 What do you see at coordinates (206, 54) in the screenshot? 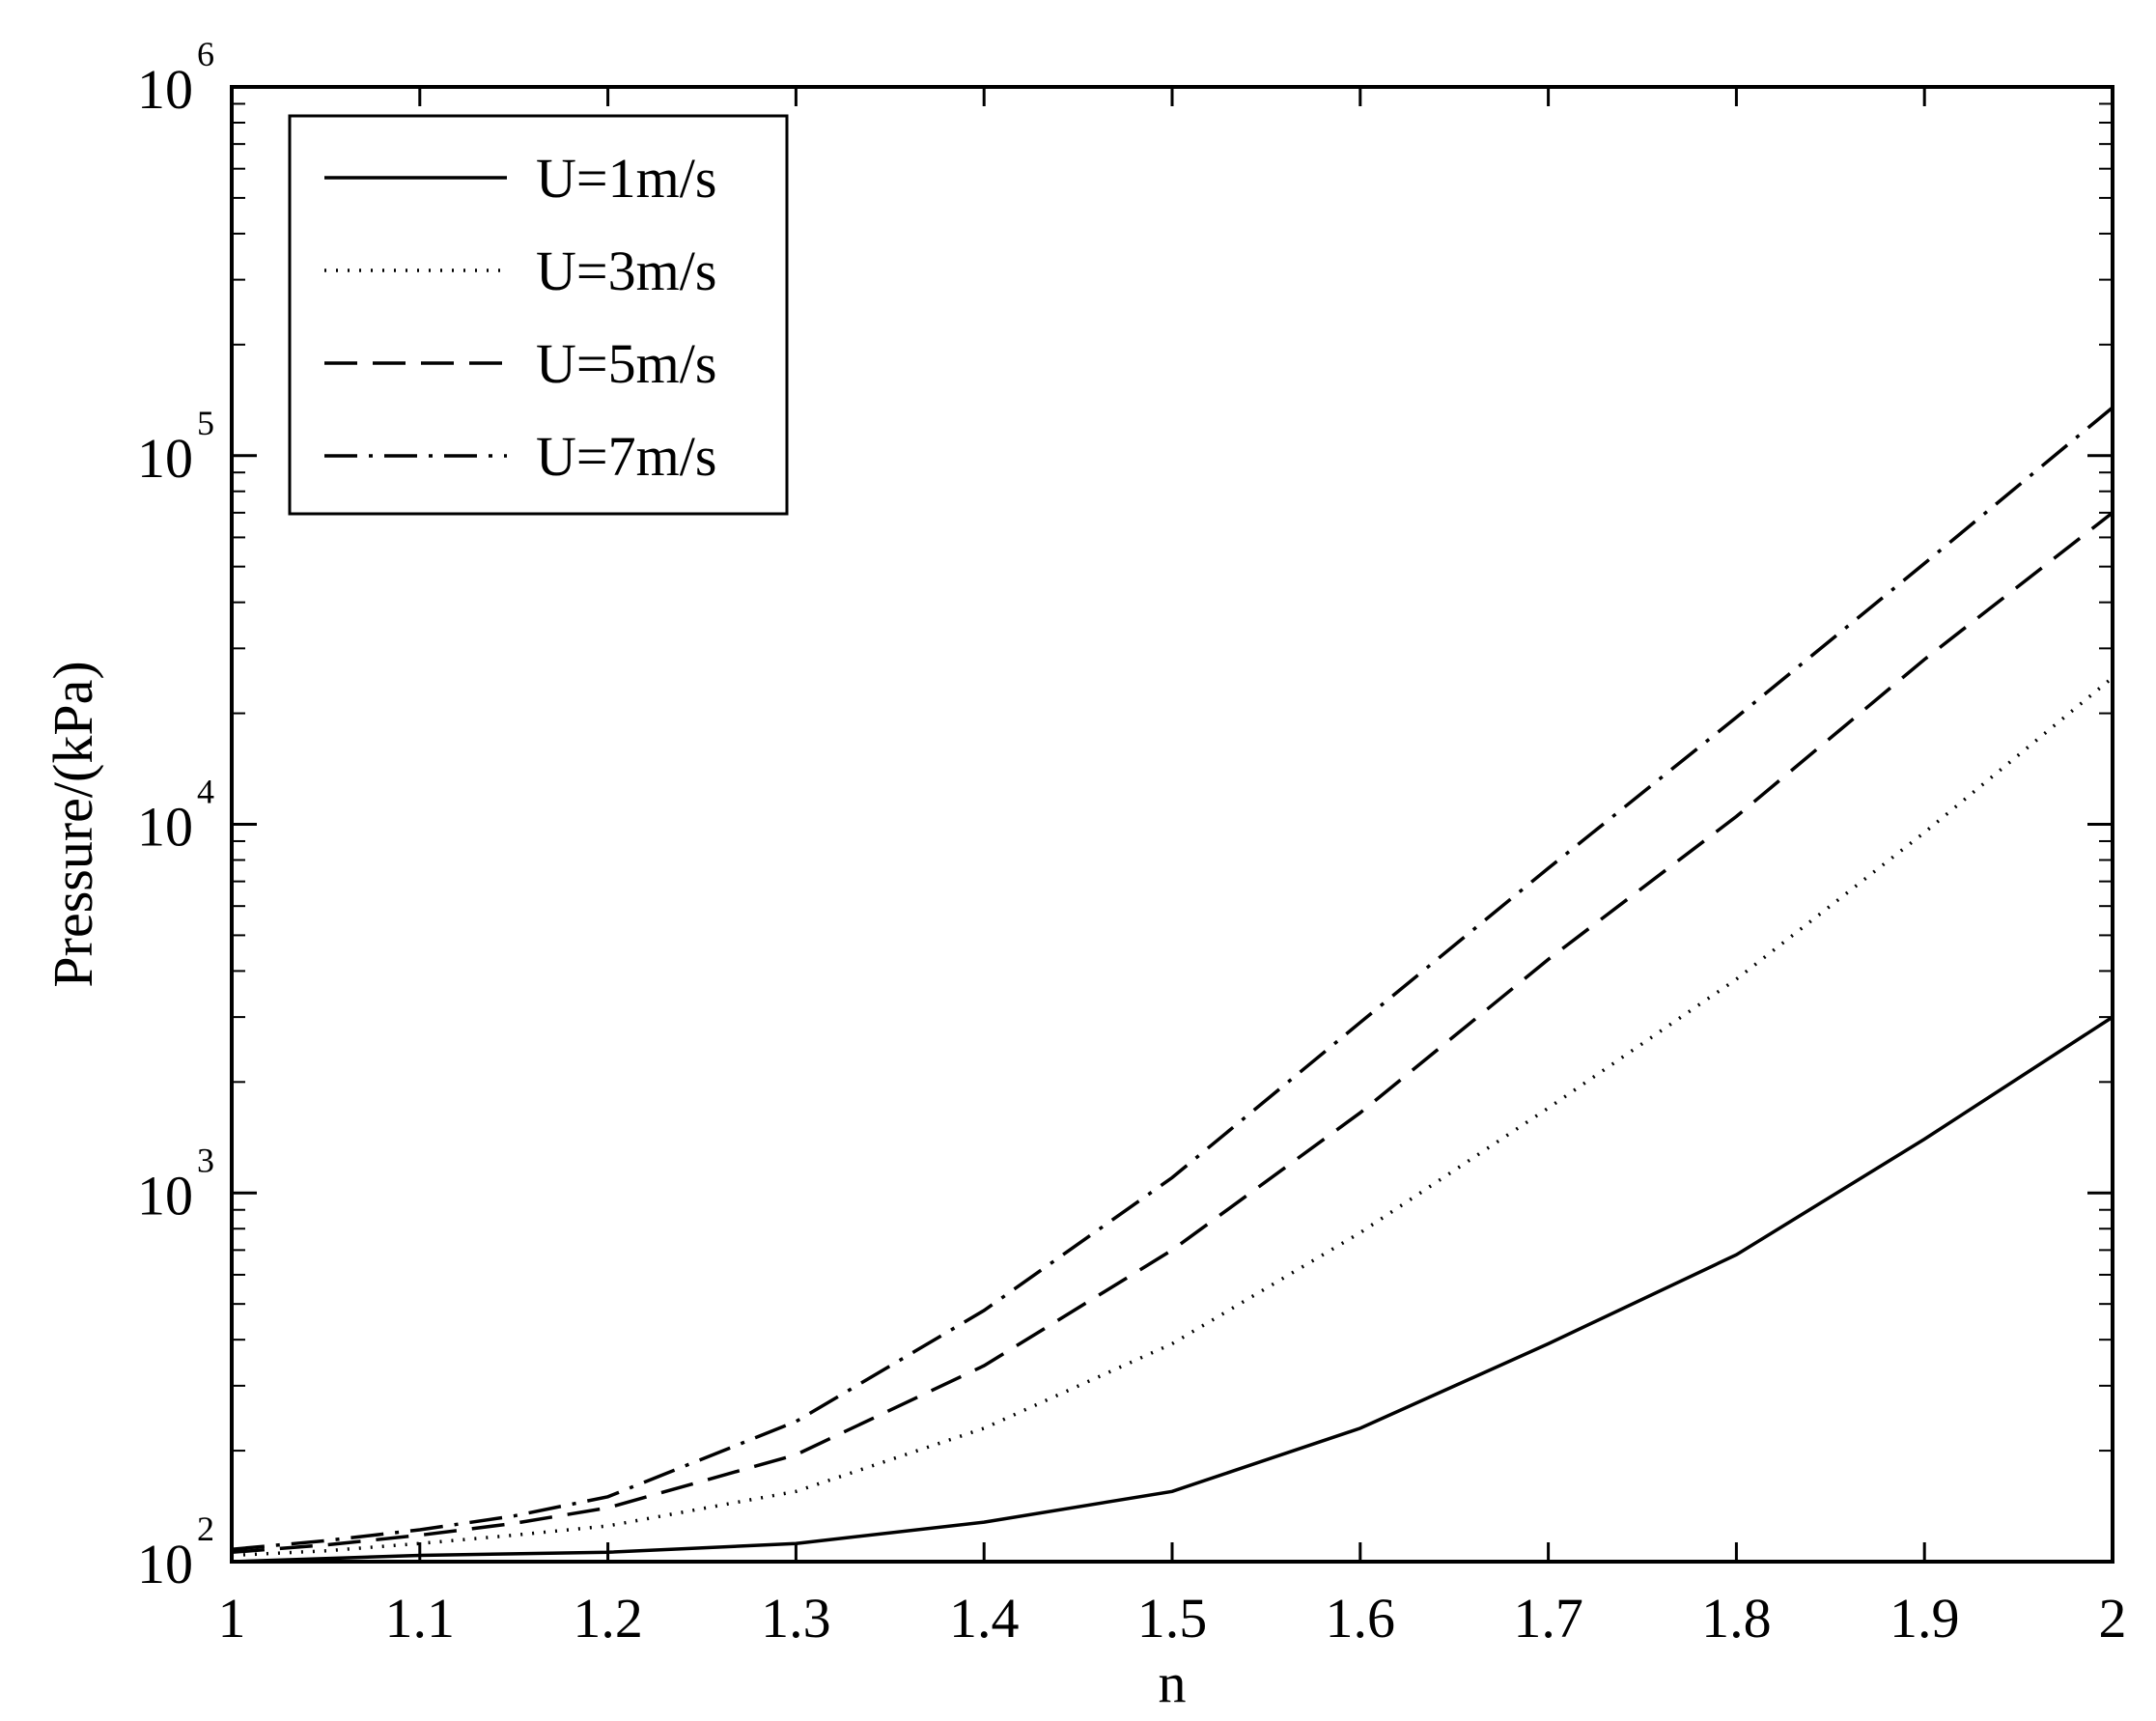
I see `y-tick-label-exponent: 6` at bounding box center [206, 54].